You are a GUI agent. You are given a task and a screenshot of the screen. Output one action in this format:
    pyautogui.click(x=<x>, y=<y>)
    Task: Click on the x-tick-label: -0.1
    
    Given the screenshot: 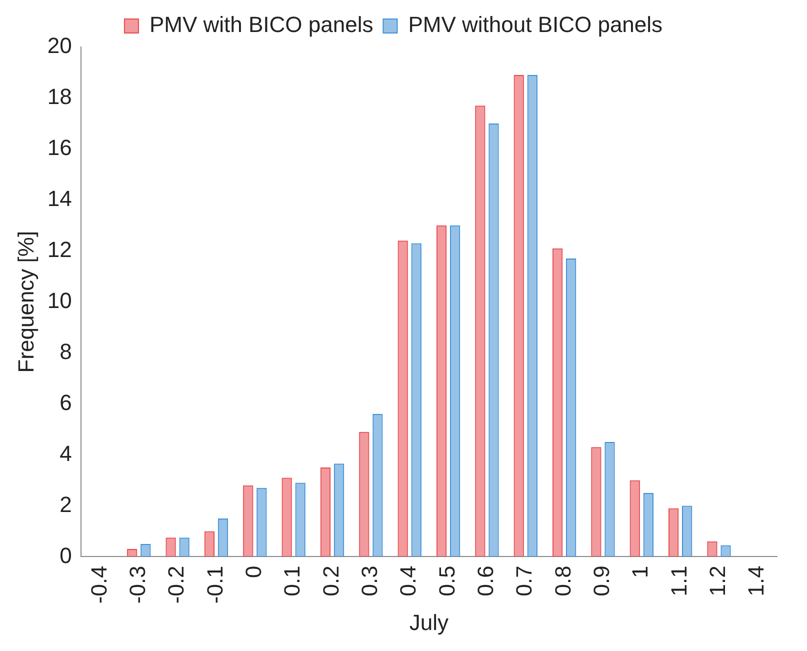 What is the action you would take?
    pyautogui.click(x=215, y=585)
    